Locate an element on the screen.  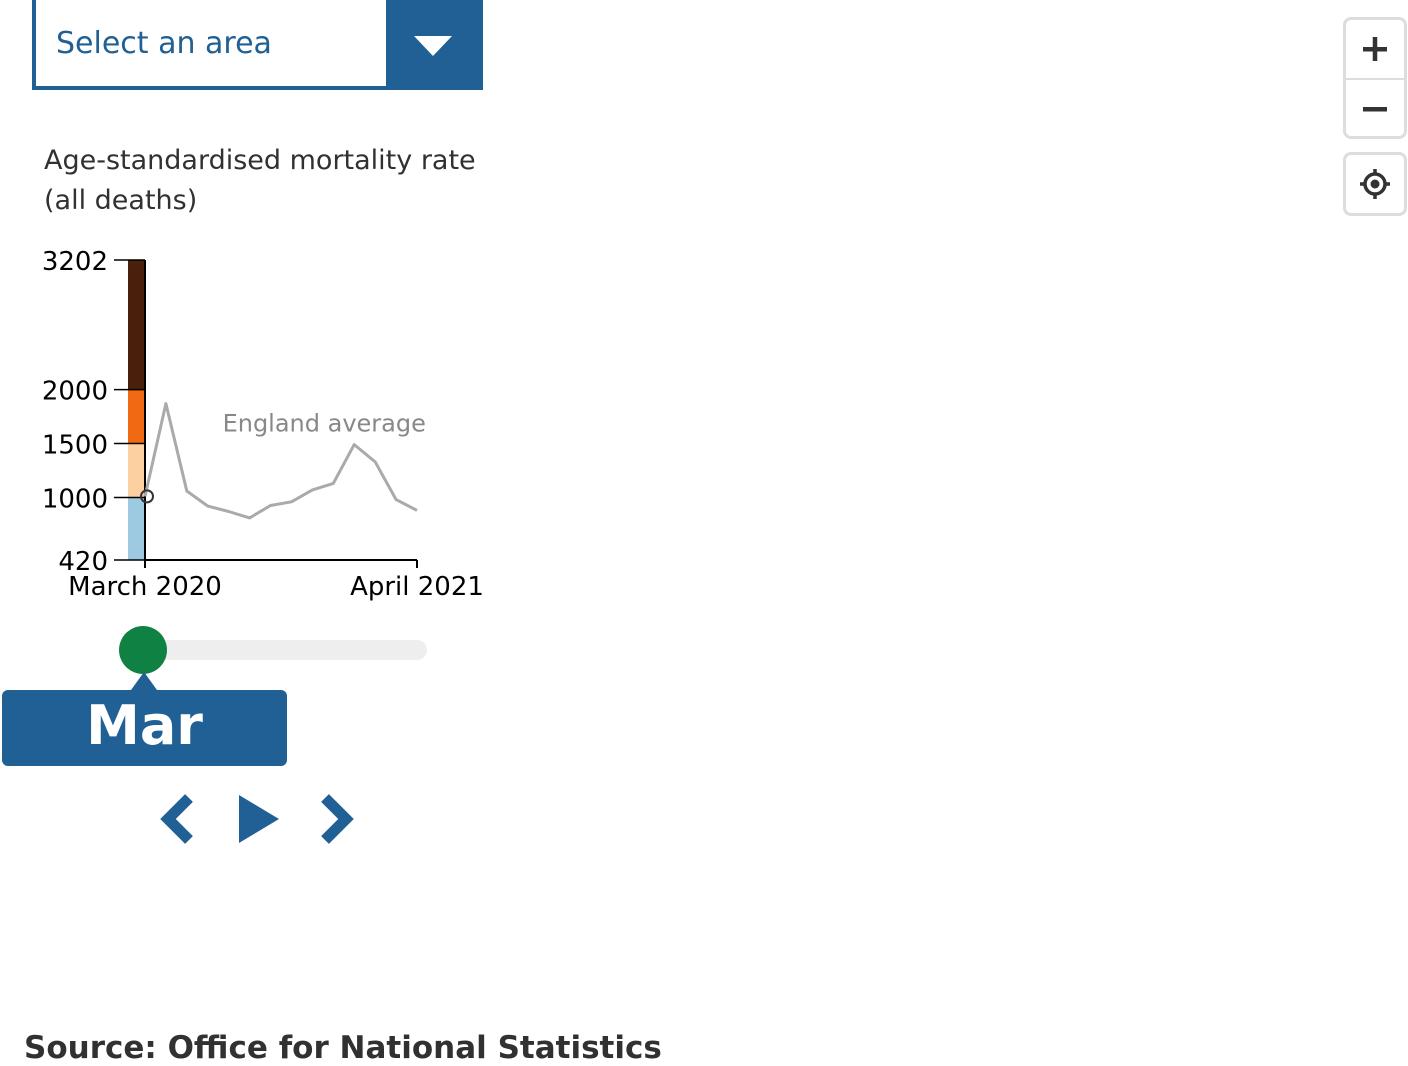
locate-button is located at coordinates (1375, 184).